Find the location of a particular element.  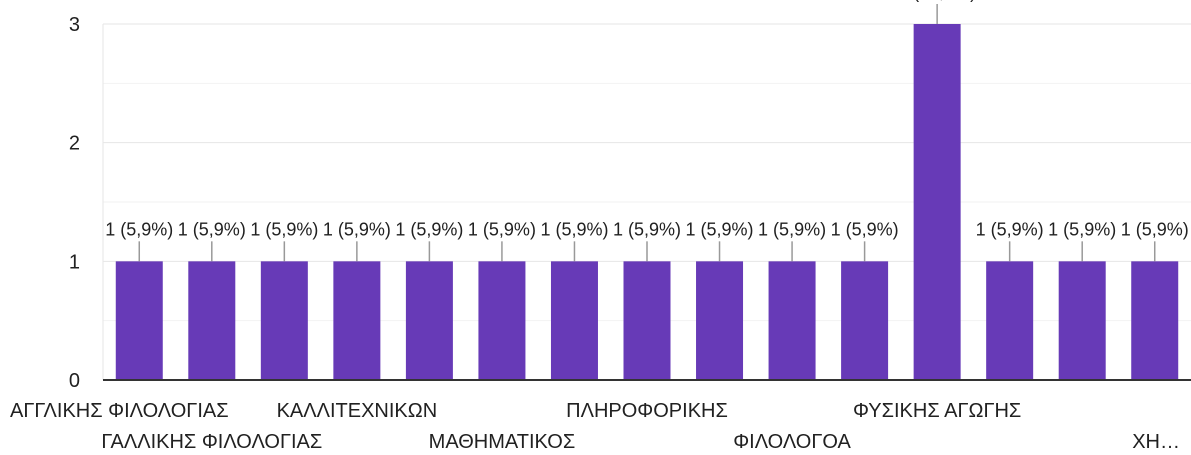

y-tick-label: 0 is located at coordinates (74, 381).